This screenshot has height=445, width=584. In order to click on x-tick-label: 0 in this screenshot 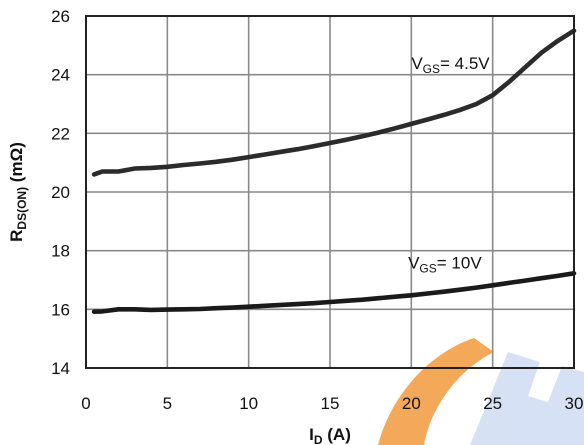, I will do `click(85, 403)`.